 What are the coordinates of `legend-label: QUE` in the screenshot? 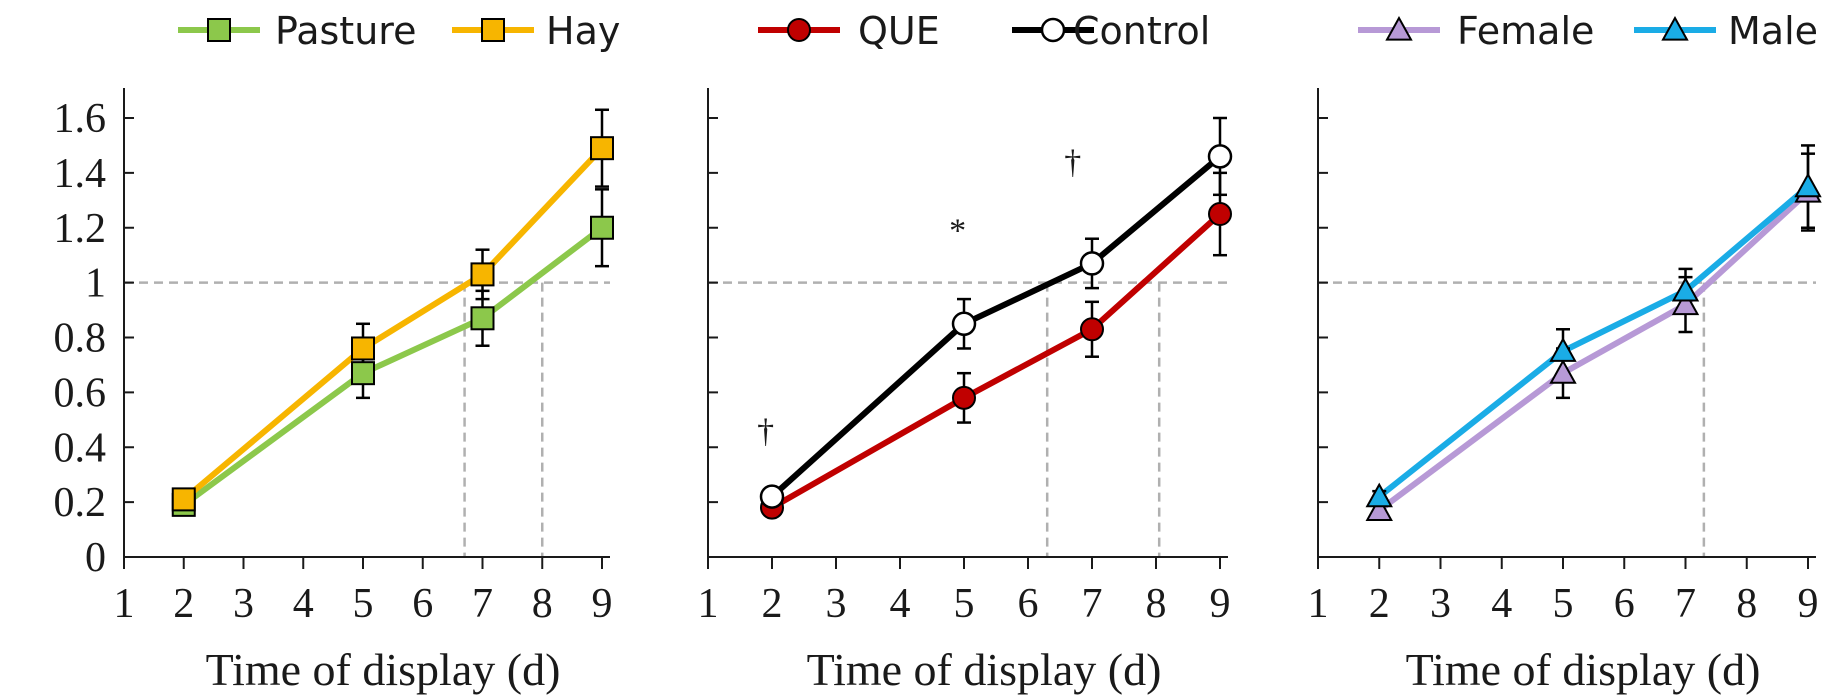 It's located at (899, 31).